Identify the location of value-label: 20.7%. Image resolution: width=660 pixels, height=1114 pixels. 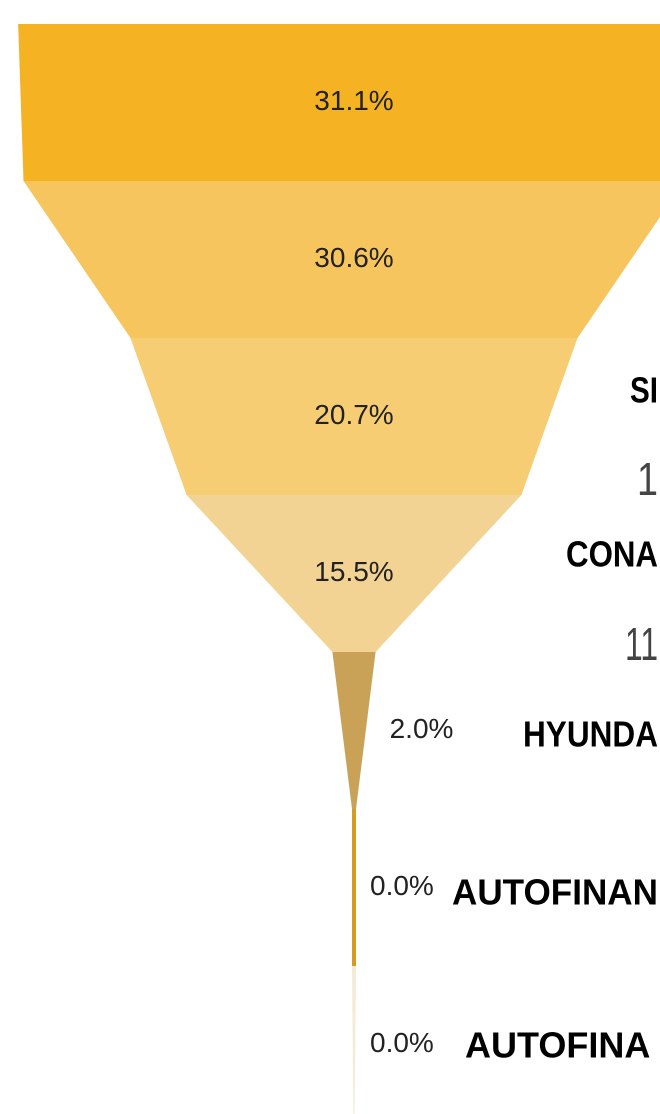
(353, 414).